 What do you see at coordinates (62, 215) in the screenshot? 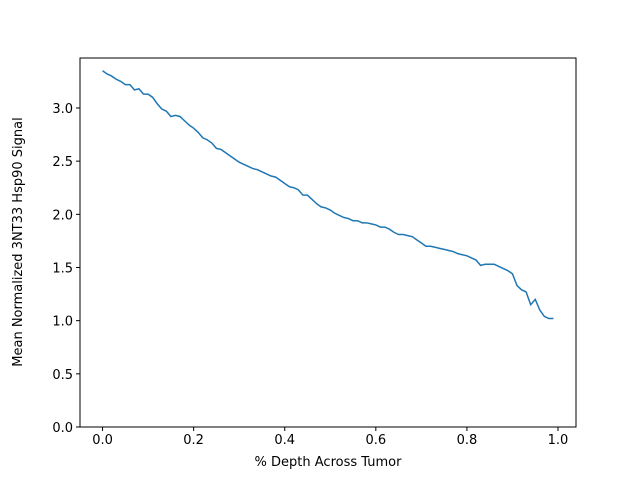
I see `y-tick-label: 2.0` at bounding box center [62, 215].